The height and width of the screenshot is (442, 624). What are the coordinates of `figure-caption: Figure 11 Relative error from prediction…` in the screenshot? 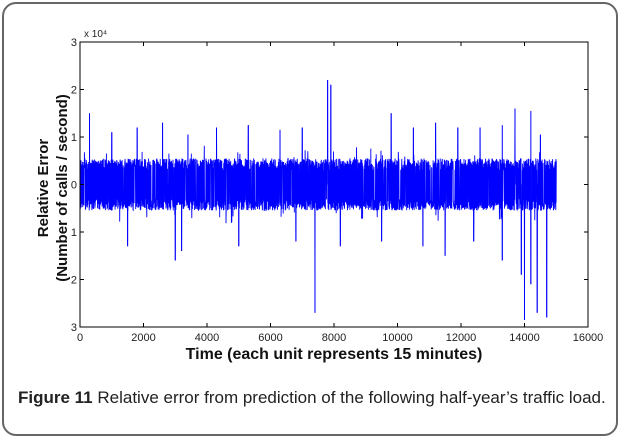 It's located at (313, 398).